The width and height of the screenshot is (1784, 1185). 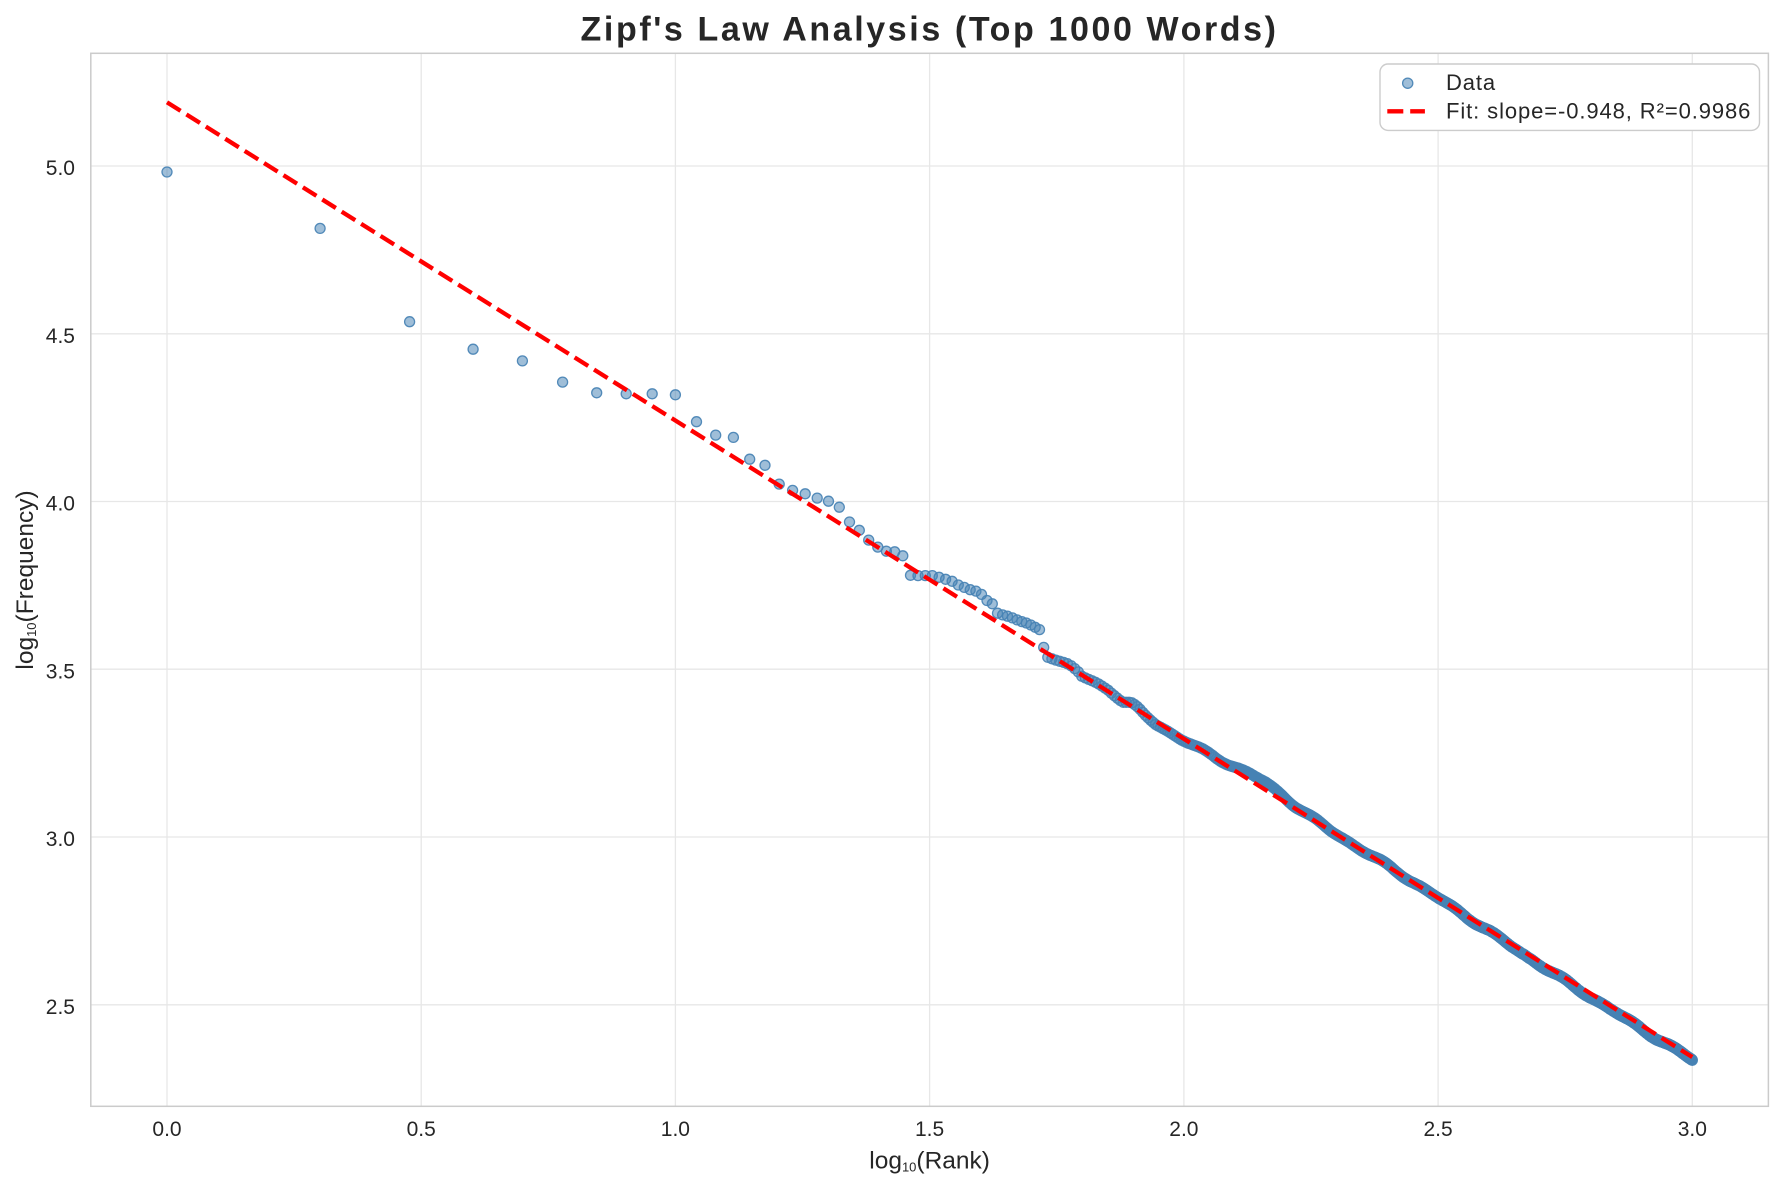 I want to click on svg-text: Data, so click(x=1471, y=82).